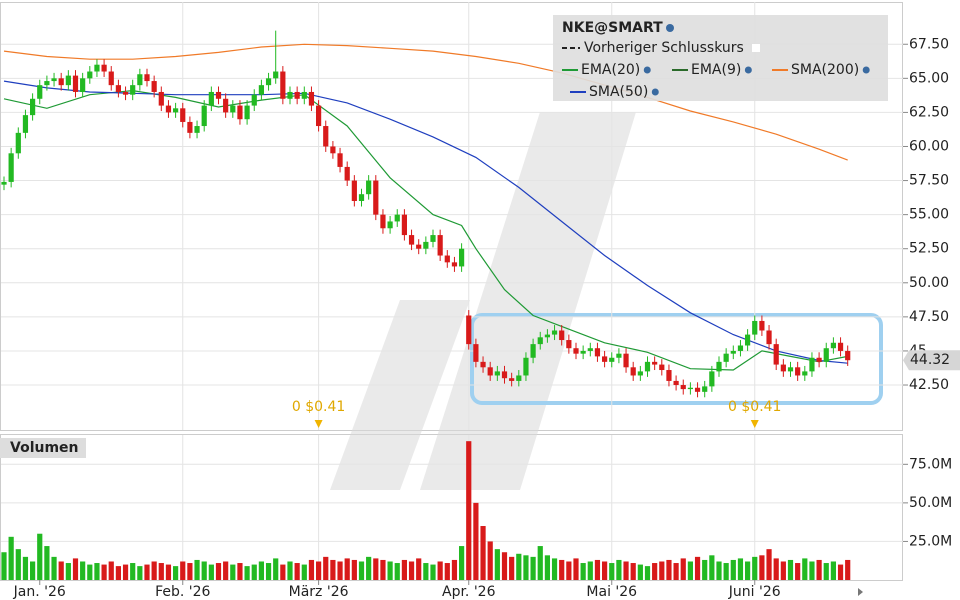 This screenshot has height=600, width=960. I want to click on legend-label: EMA(9), so click(716, 70).